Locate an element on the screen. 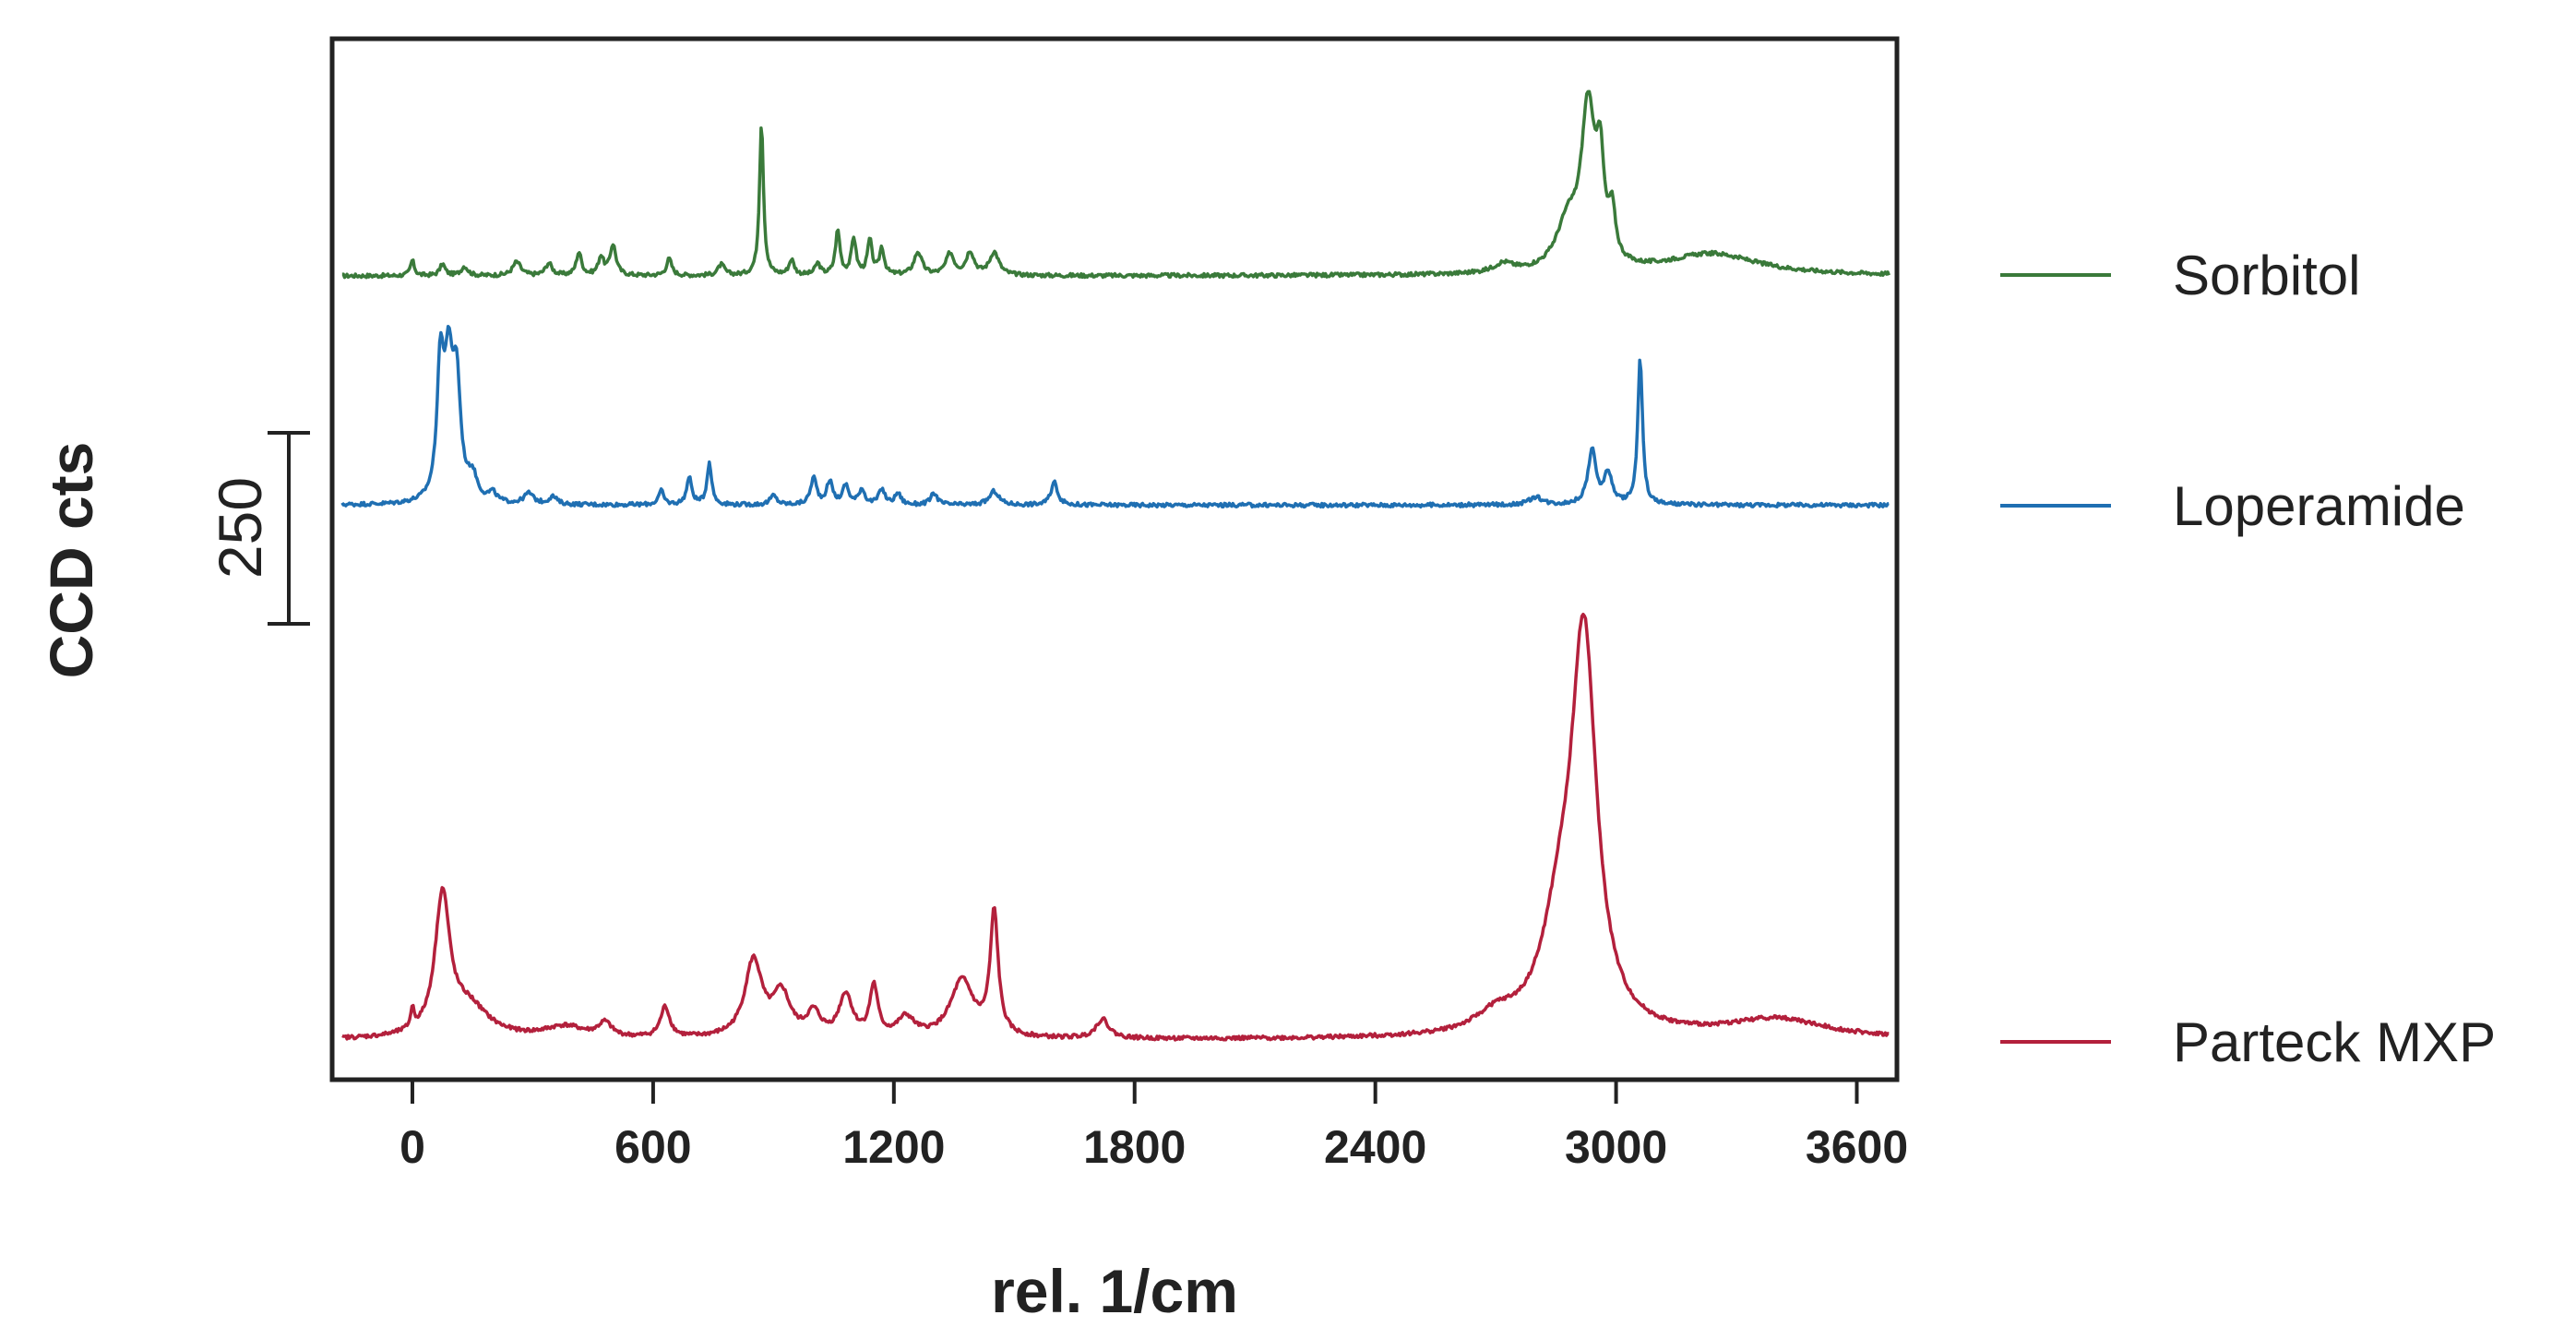  legend-label: Parteck MXP is located at coordinates (2334, 1042).